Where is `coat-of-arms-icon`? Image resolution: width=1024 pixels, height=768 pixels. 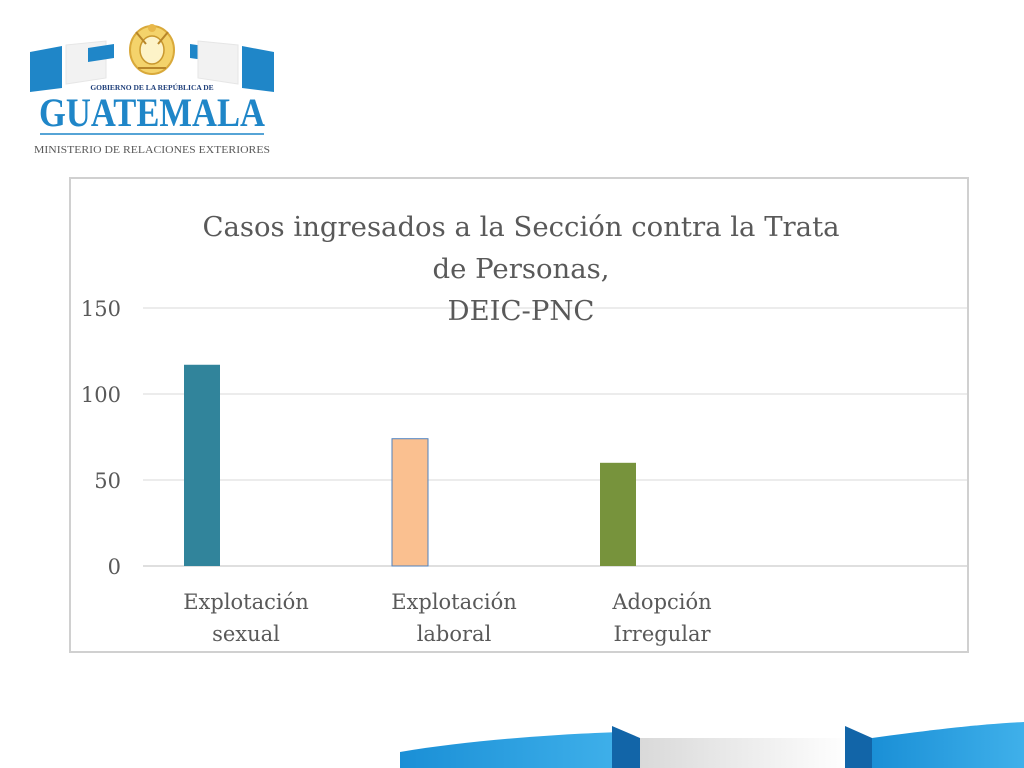 coat-of-arms-icon is located at coordinates (152, 49).